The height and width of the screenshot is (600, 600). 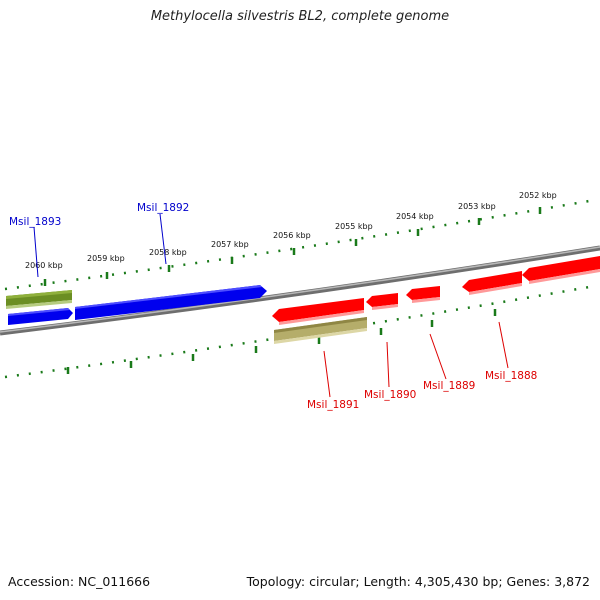 What do you see at coordinates (320, 330) in the screenshot?
I see `gene-khaki-block` at bounding box center [320, 330].